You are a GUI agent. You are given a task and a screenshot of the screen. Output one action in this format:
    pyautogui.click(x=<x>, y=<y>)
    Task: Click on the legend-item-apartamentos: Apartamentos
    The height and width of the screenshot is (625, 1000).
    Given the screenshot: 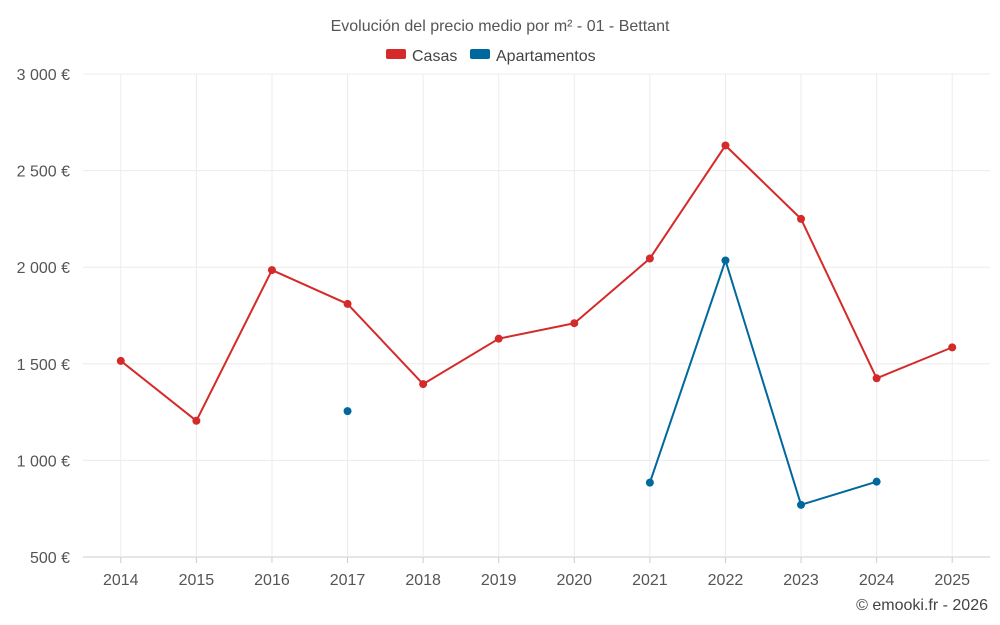 What is the action you would take?
    pyautogui.click(x=533, y=56)
    